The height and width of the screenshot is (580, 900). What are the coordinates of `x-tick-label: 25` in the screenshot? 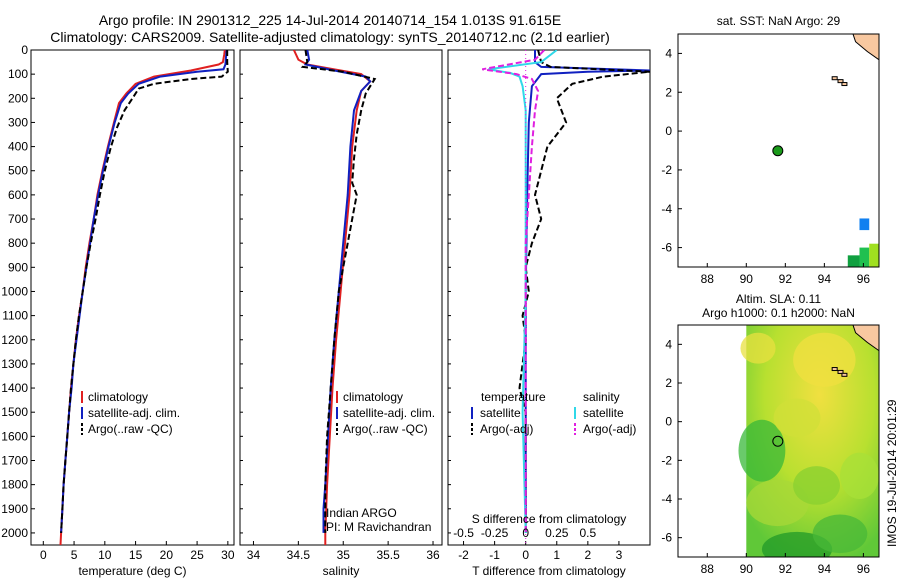 It's located at (197, 555).